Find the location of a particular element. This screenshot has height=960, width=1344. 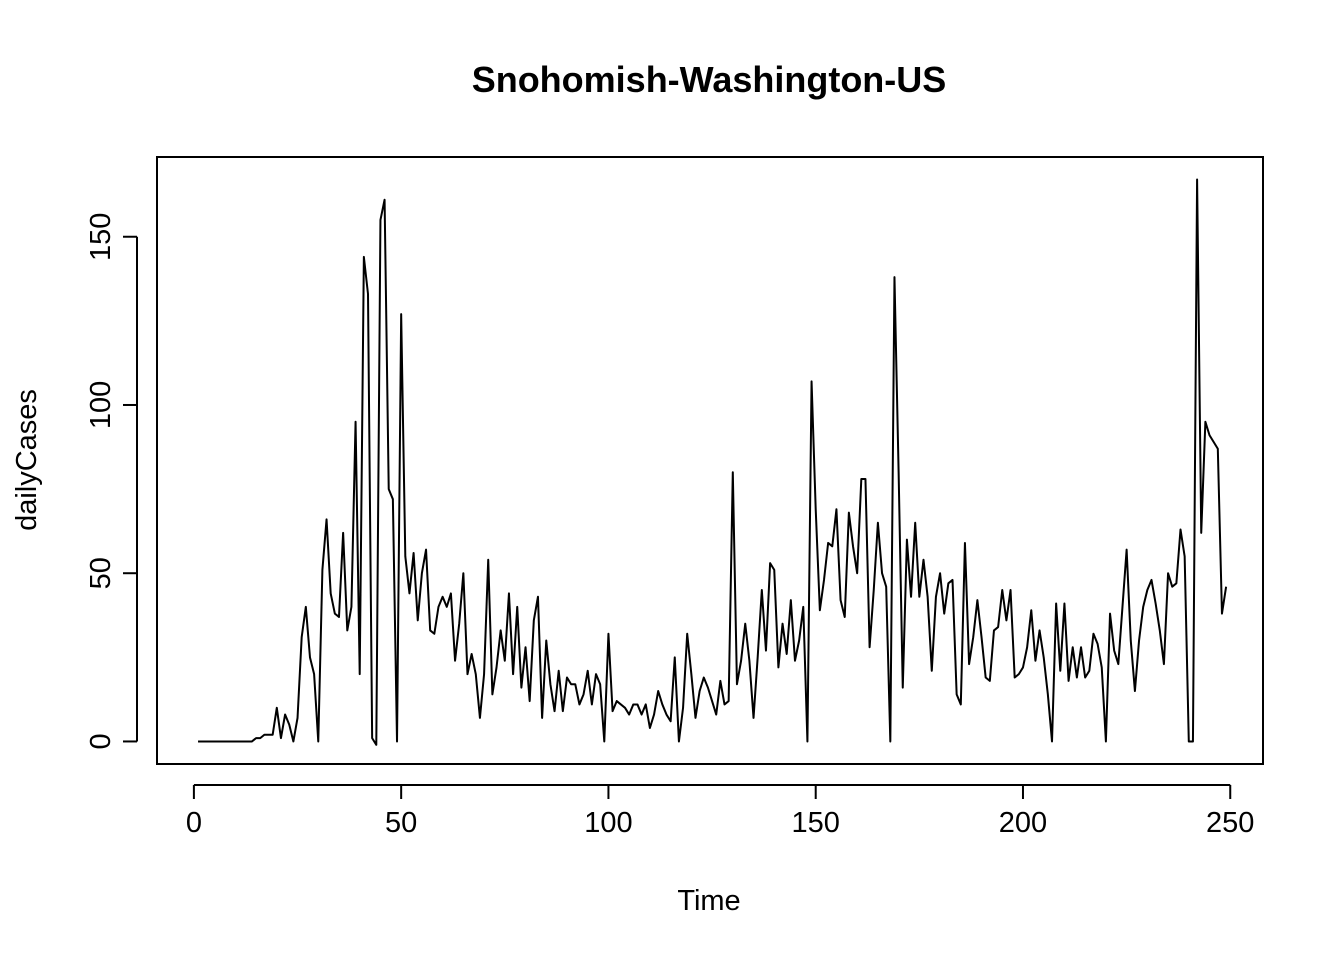

y-axis-label: dailyCases is located at coordinates (27, 460).